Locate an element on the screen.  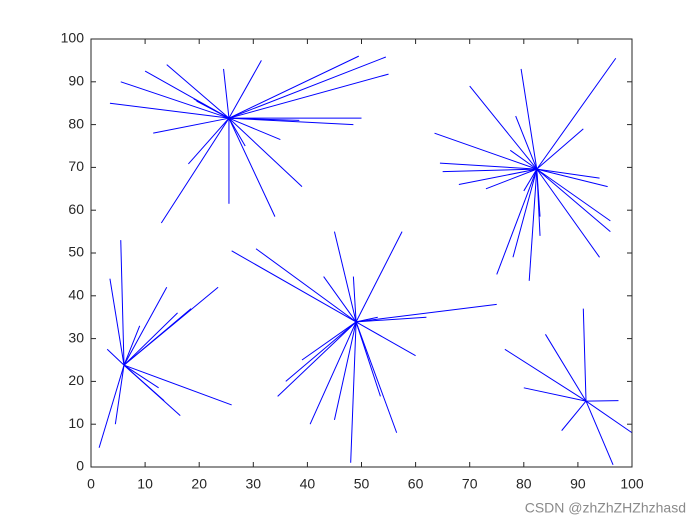
x-tick-label: 30 is located at coordinates (254, 484).